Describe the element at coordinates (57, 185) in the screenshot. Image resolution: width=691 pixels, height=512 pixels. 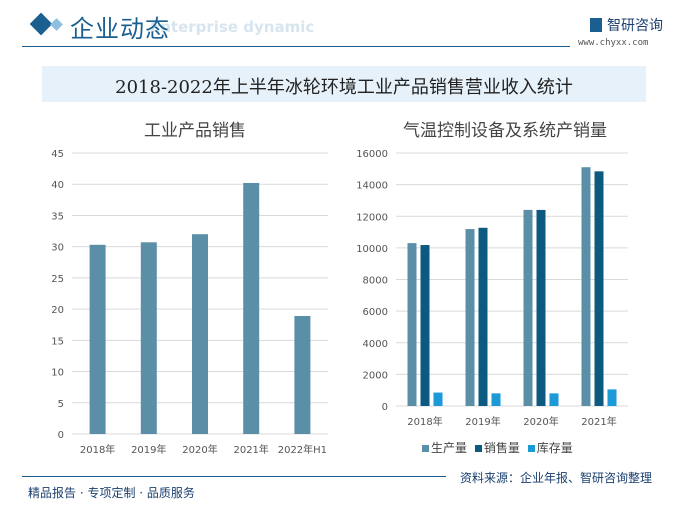
I see `y-tick-label: 40` at that location.